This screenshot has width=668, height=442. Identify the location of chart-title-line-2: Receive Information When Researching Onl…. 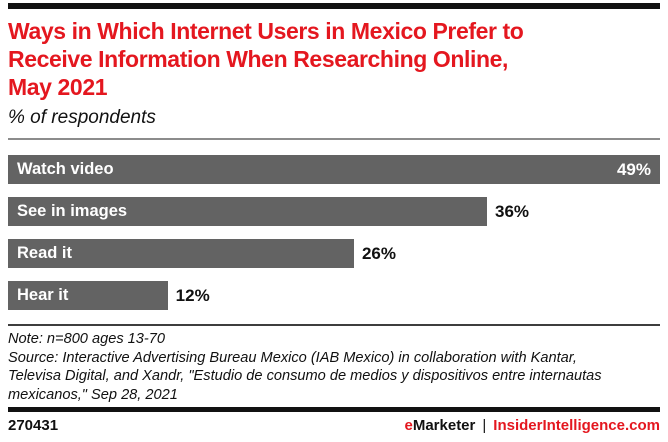
(258, 59).